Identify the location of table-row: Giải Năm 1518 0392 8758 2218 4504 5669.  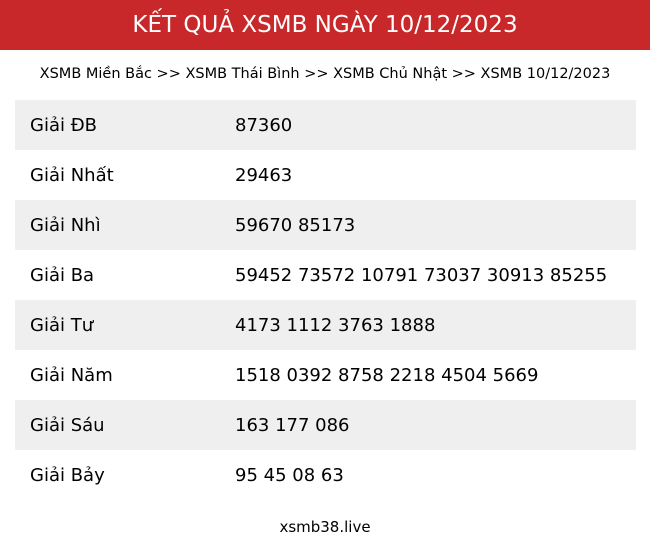
(325, 375).